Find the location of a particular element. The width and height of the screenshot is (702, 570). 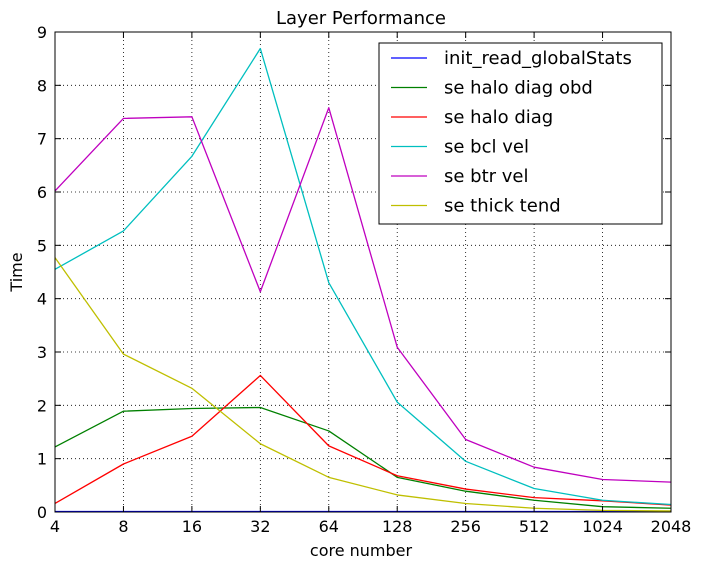

chart-title: Layer Performance is located at coordinates (361, 18).